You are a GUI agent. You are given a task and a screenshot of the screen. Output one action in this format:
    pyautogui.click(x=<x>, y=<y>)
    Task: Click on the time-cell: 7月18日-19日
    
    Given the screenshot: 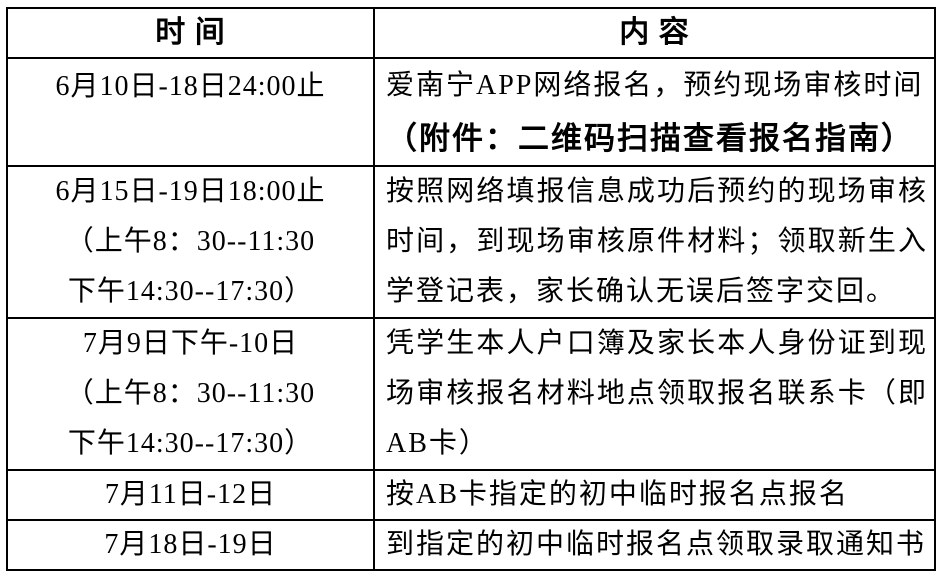 What is the action you would take?
    pyautogui.click(x=190, y=545)
    